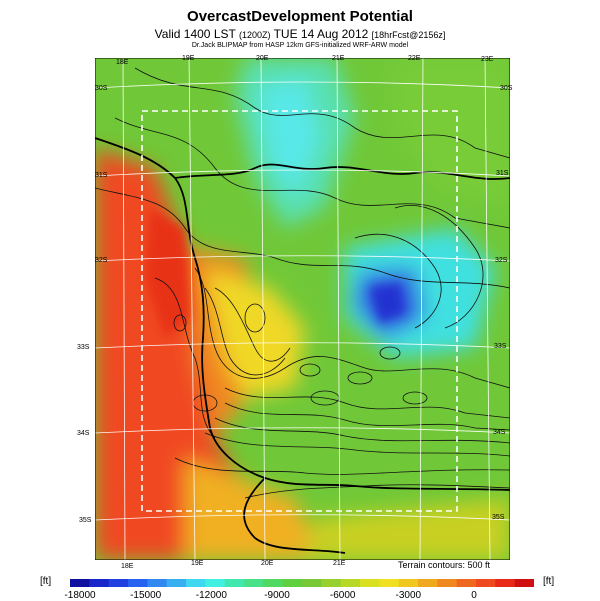 This screenshot has height=601, width=600. What do you see at coordinates (101, 260) in the screenshot?
I see `left-lat-label: 32S` at bounding box center [101, 260].